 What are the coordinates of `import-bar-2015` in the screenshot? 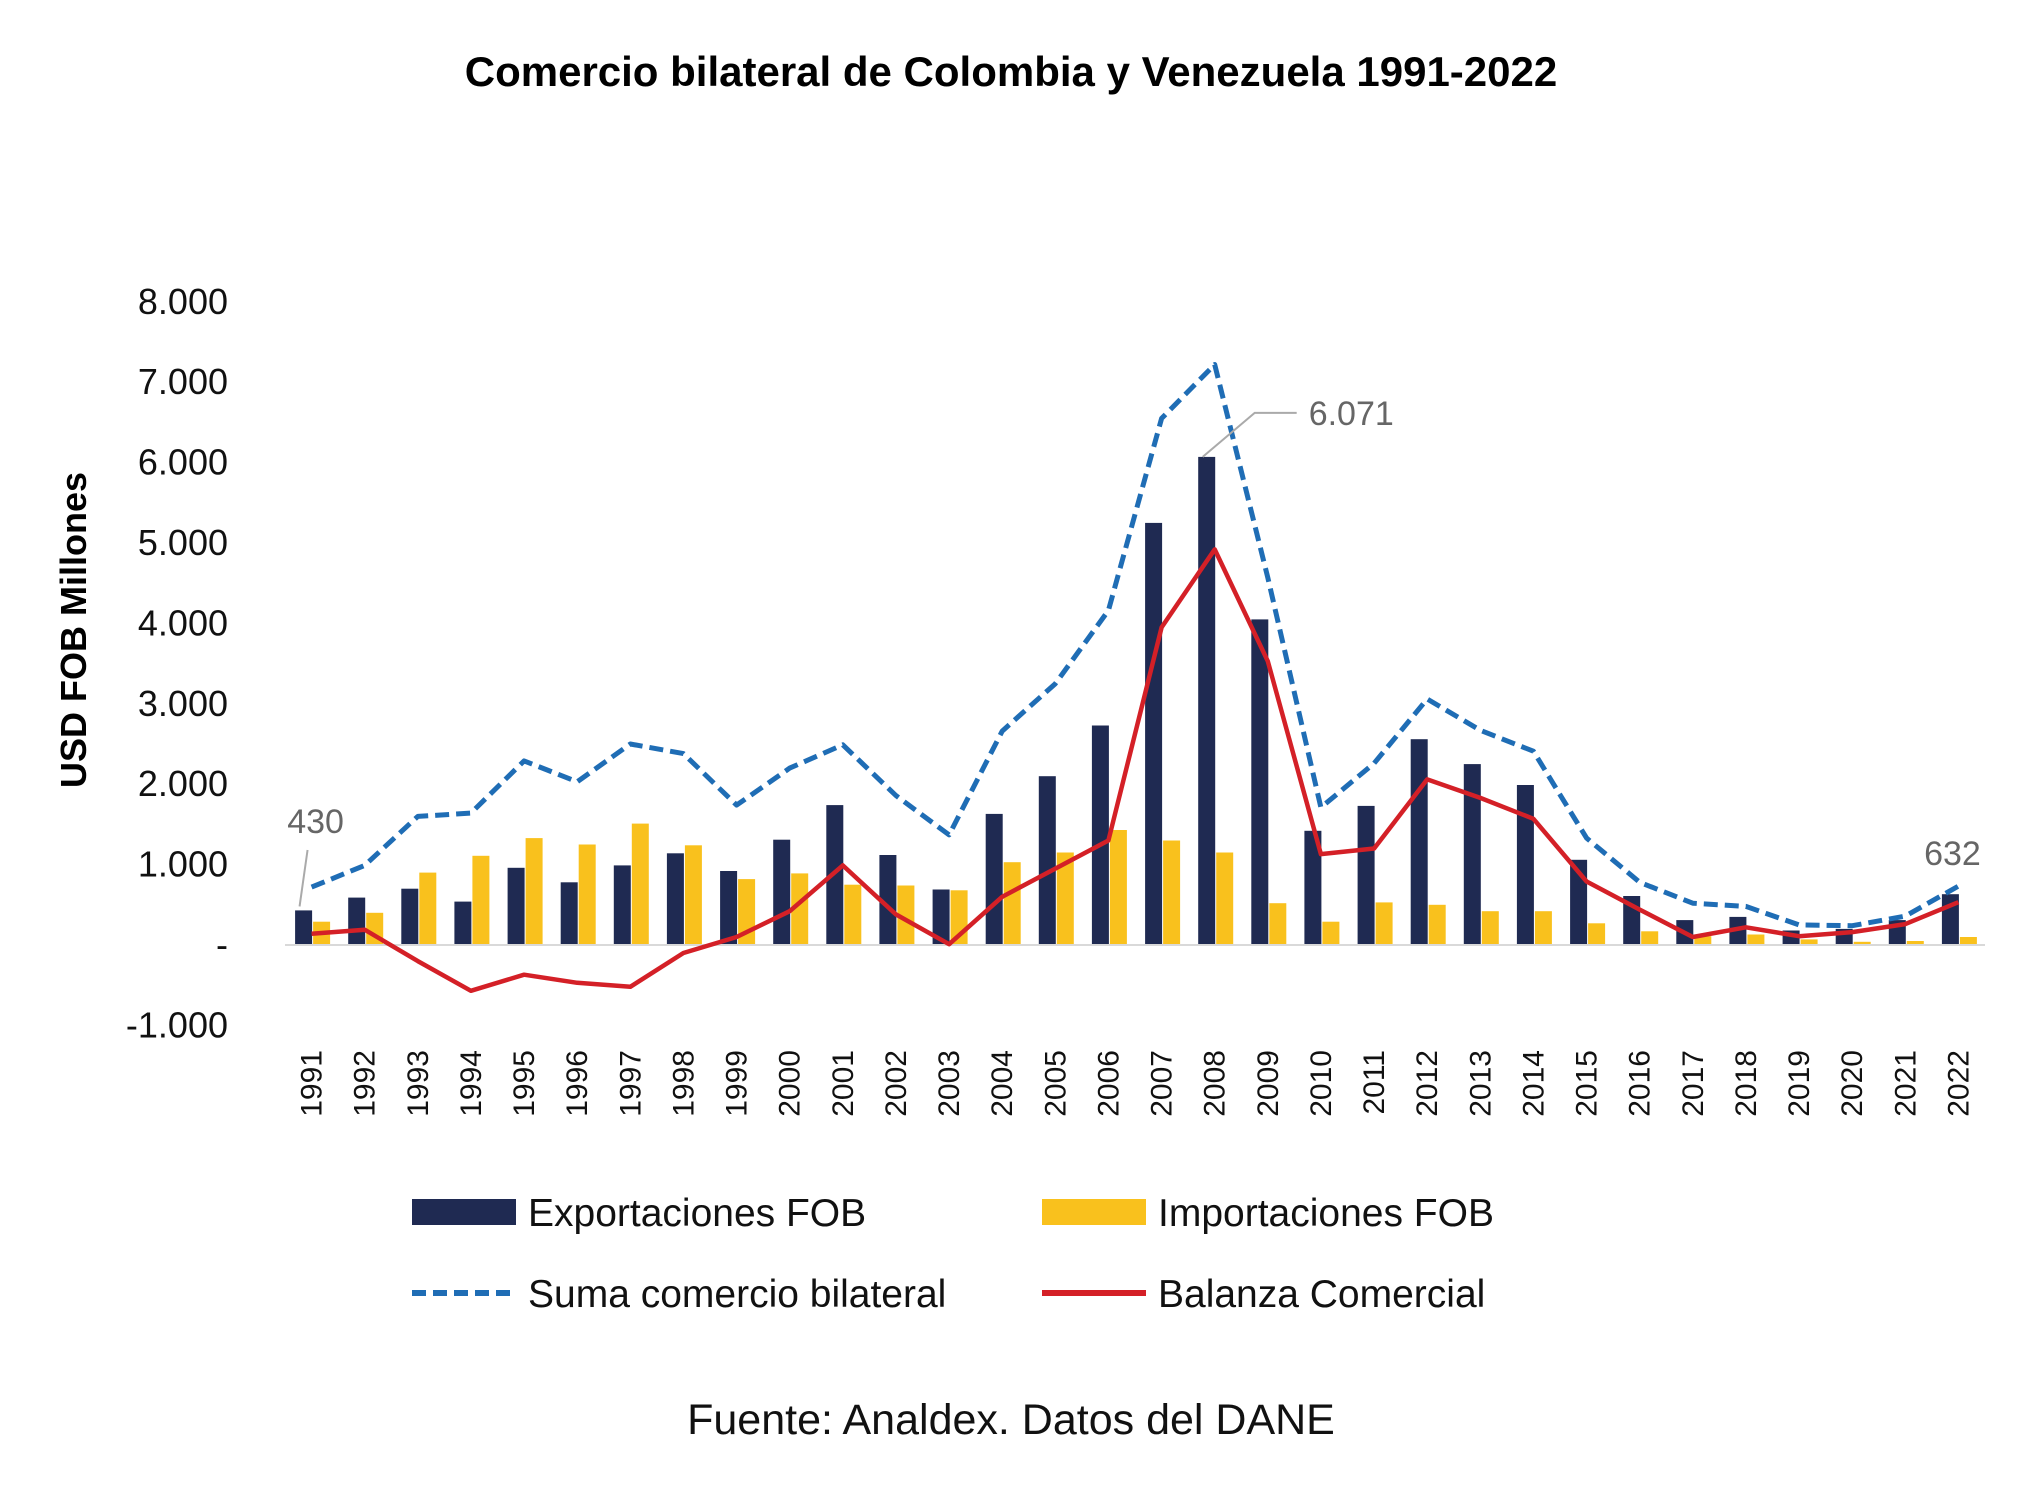 It's located at (1597, 934).